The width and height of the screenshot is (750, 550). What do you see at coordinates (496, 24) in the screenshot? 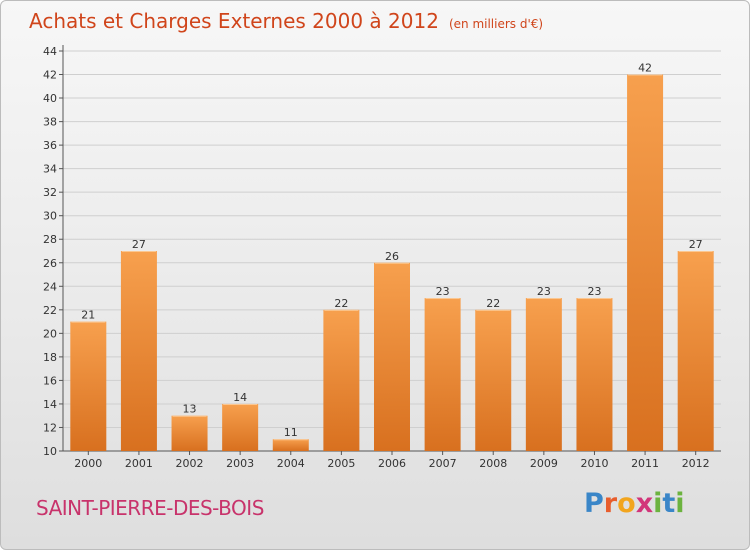
I see `chart-unit: (en milliers d'€)` at bounding box center [496, 24].